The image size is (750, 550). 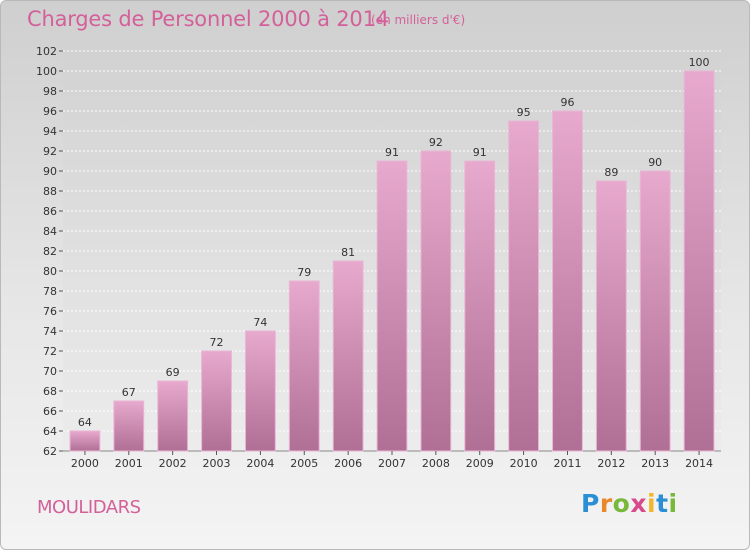 What do you see at coordinates (436, 142) in the screenshot?
I see `bar-value-label: 92` at bounding box center [436, 142].